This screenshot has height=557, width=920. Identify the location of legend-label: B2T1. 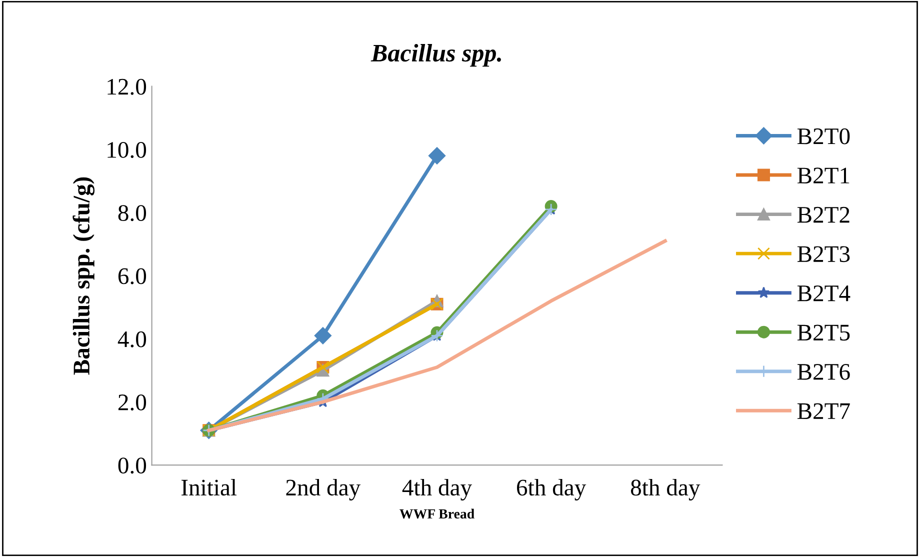
(823, 176).